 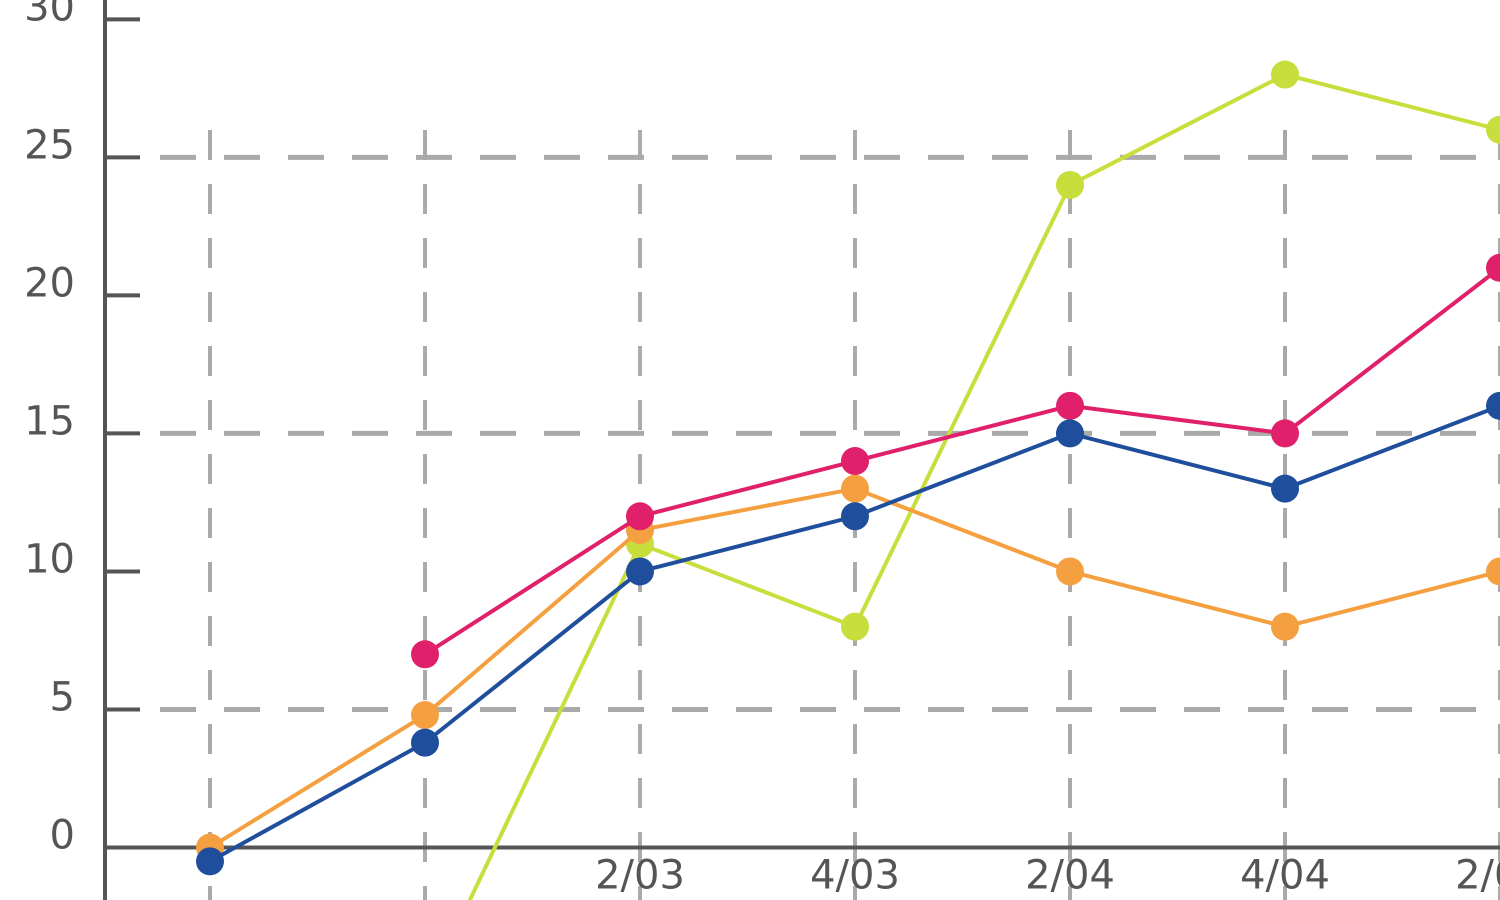 I want to click on x-tick-label: 2/05, so click(x=1477, y=876).